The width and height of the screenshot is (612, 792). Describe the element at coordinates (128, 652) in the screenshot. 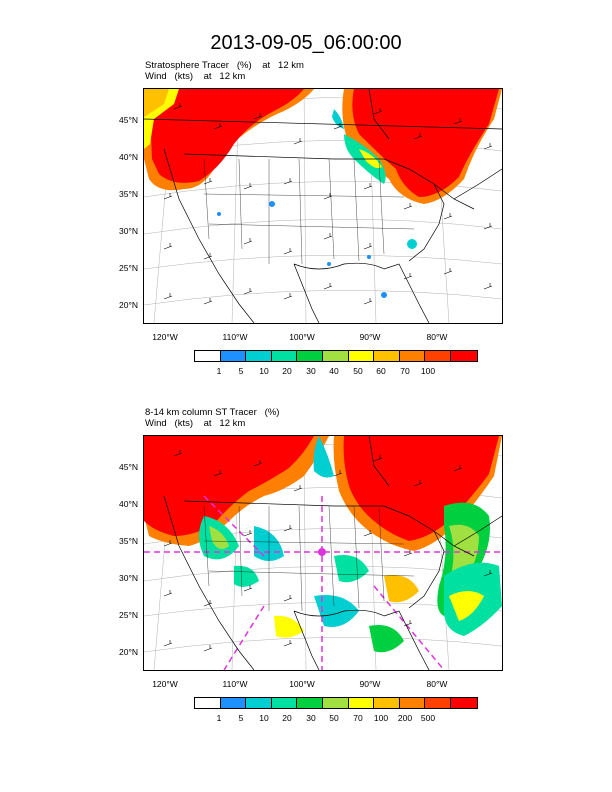

I see `panel2-lat-20: 20°N` at that location.